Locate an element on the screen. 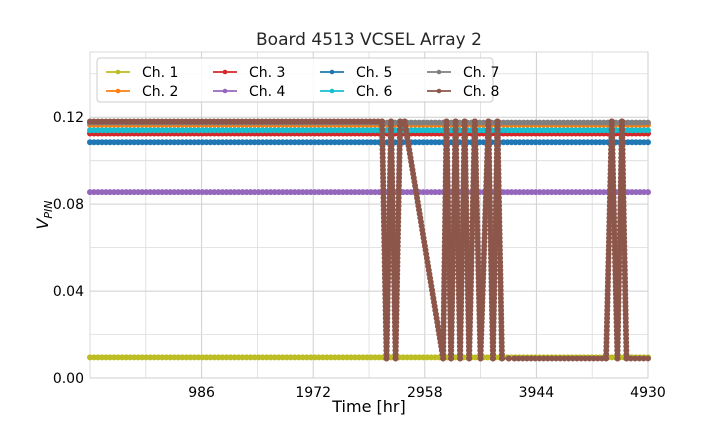 This screenshot has width=720, height=432. legend-item: Ch. 5 is located at coordinates (356, 73).